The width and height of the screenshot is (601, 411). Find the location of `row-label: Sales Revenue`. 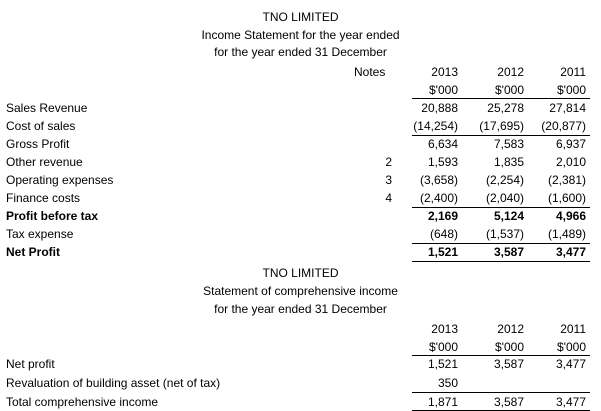

row-label: Sales Revenue is located at coordinates (47, 108).